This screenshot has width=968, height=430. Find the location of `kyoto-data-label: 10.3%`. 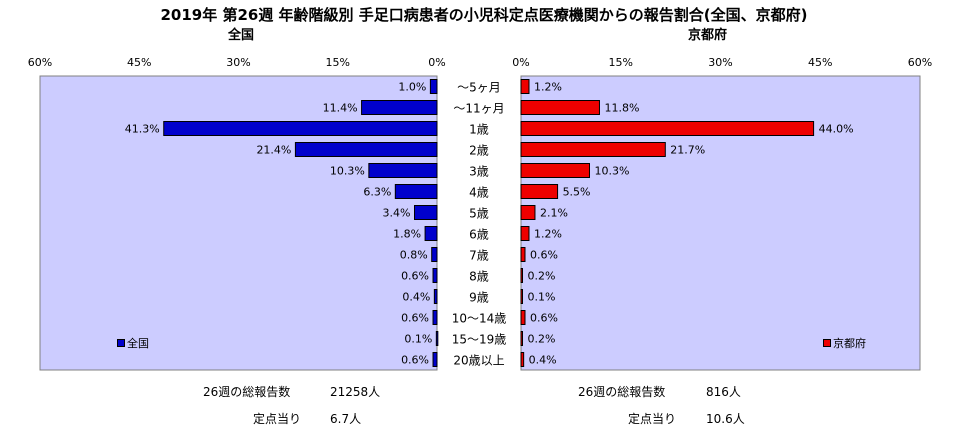

kyoto-data-label: 10.3% is located at coordinates (611, 171).